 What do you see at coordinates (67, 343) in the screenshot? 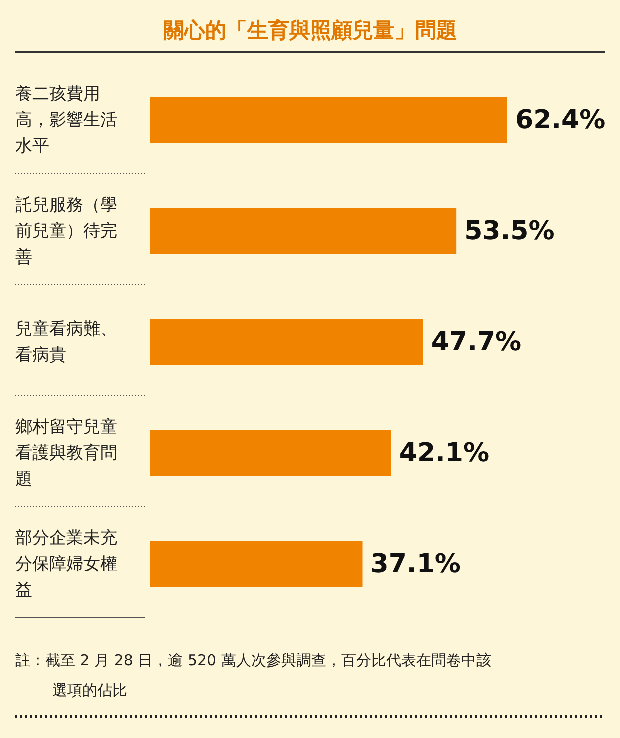
I see `y-tick-label: 兒童看病難、看病貴` at bounding box center [67, 343].